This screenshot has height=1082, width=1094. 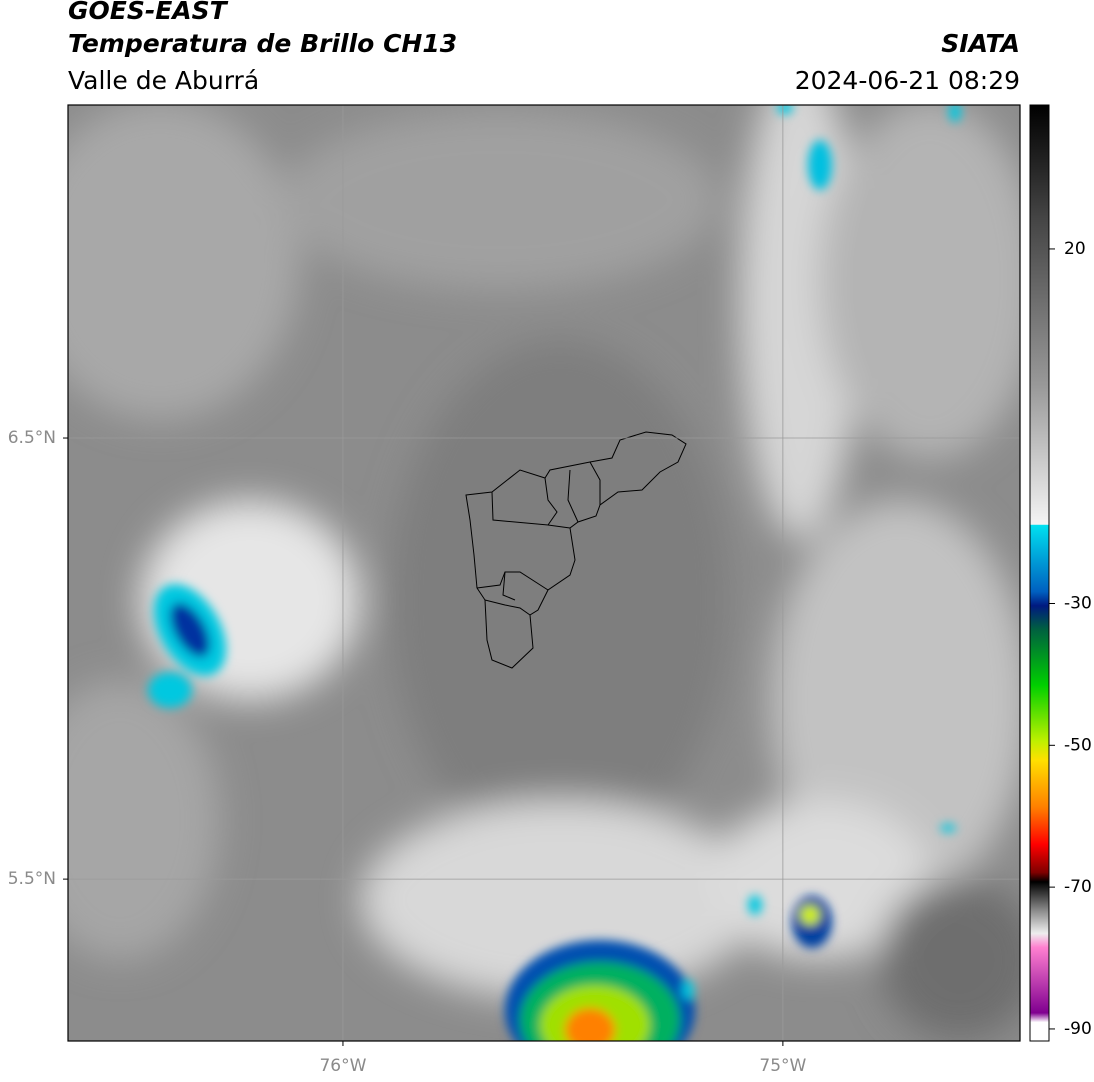 I want to click on region: Valle de Aburrá, so click(x=163, y=80).